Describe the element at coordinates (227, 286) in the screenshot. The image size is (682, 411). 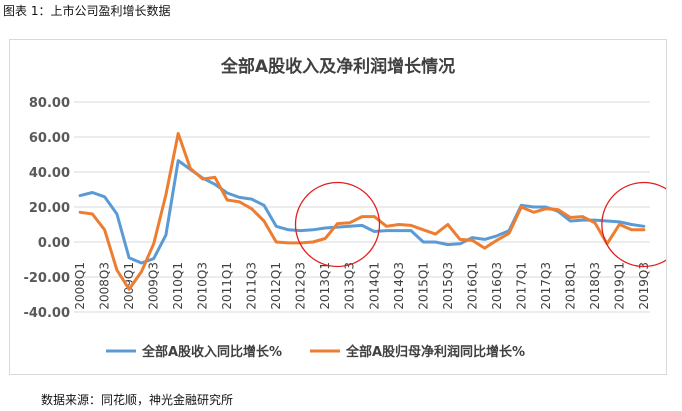
I see `x-tick-label: 2011Q1` at that location.